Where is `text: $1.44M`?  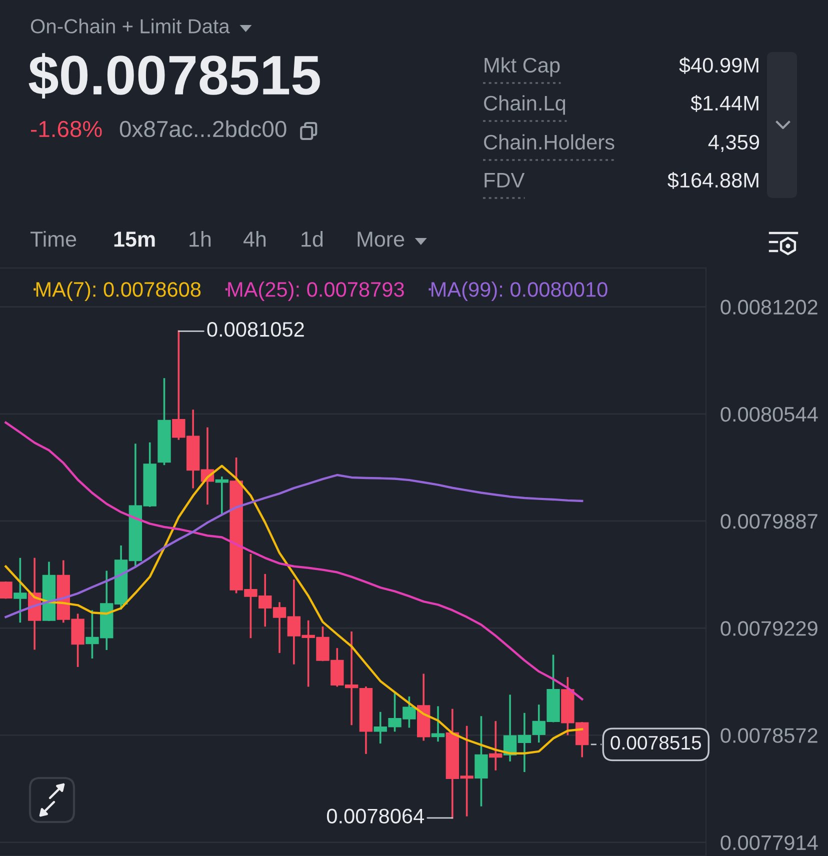 text: $1.44M is located at coordinates (724, 103).